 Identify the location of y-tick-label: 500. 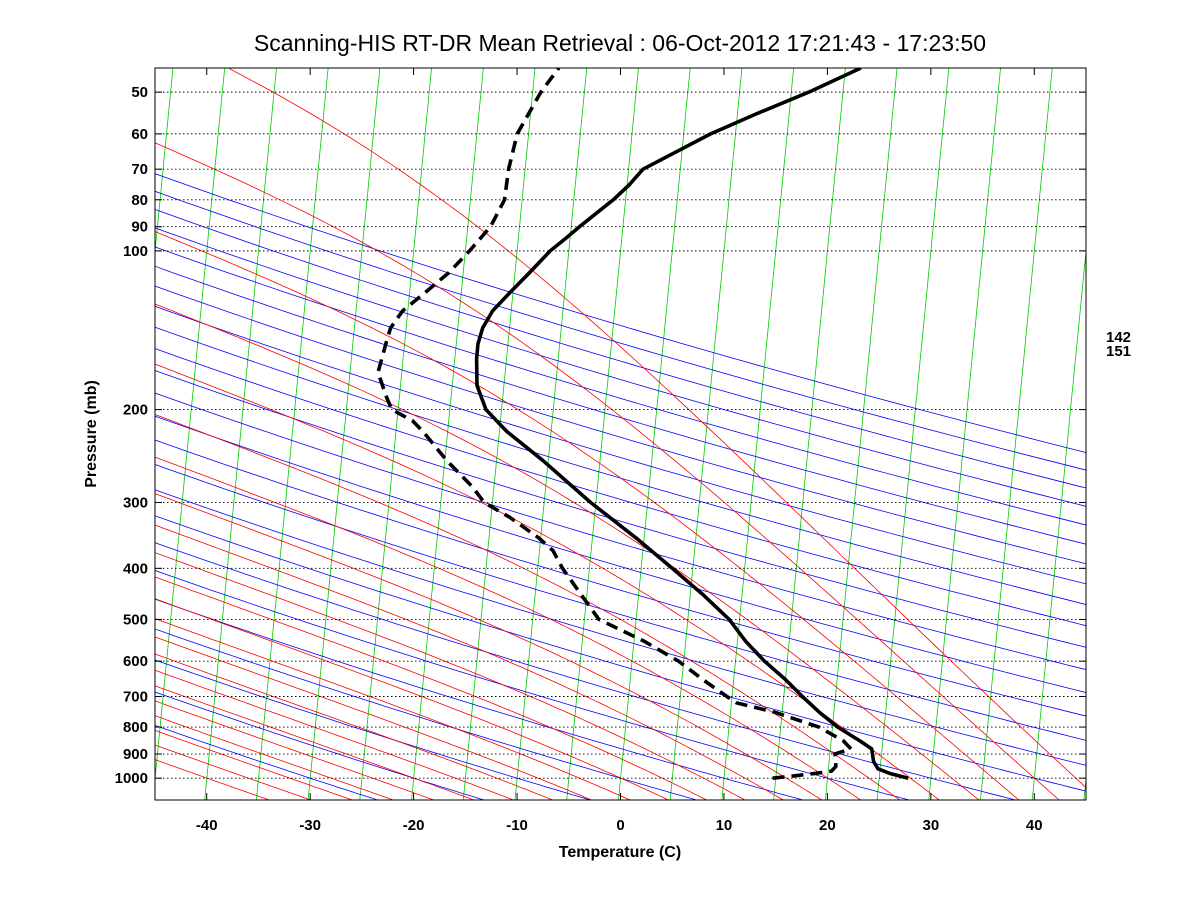
(135, 619).